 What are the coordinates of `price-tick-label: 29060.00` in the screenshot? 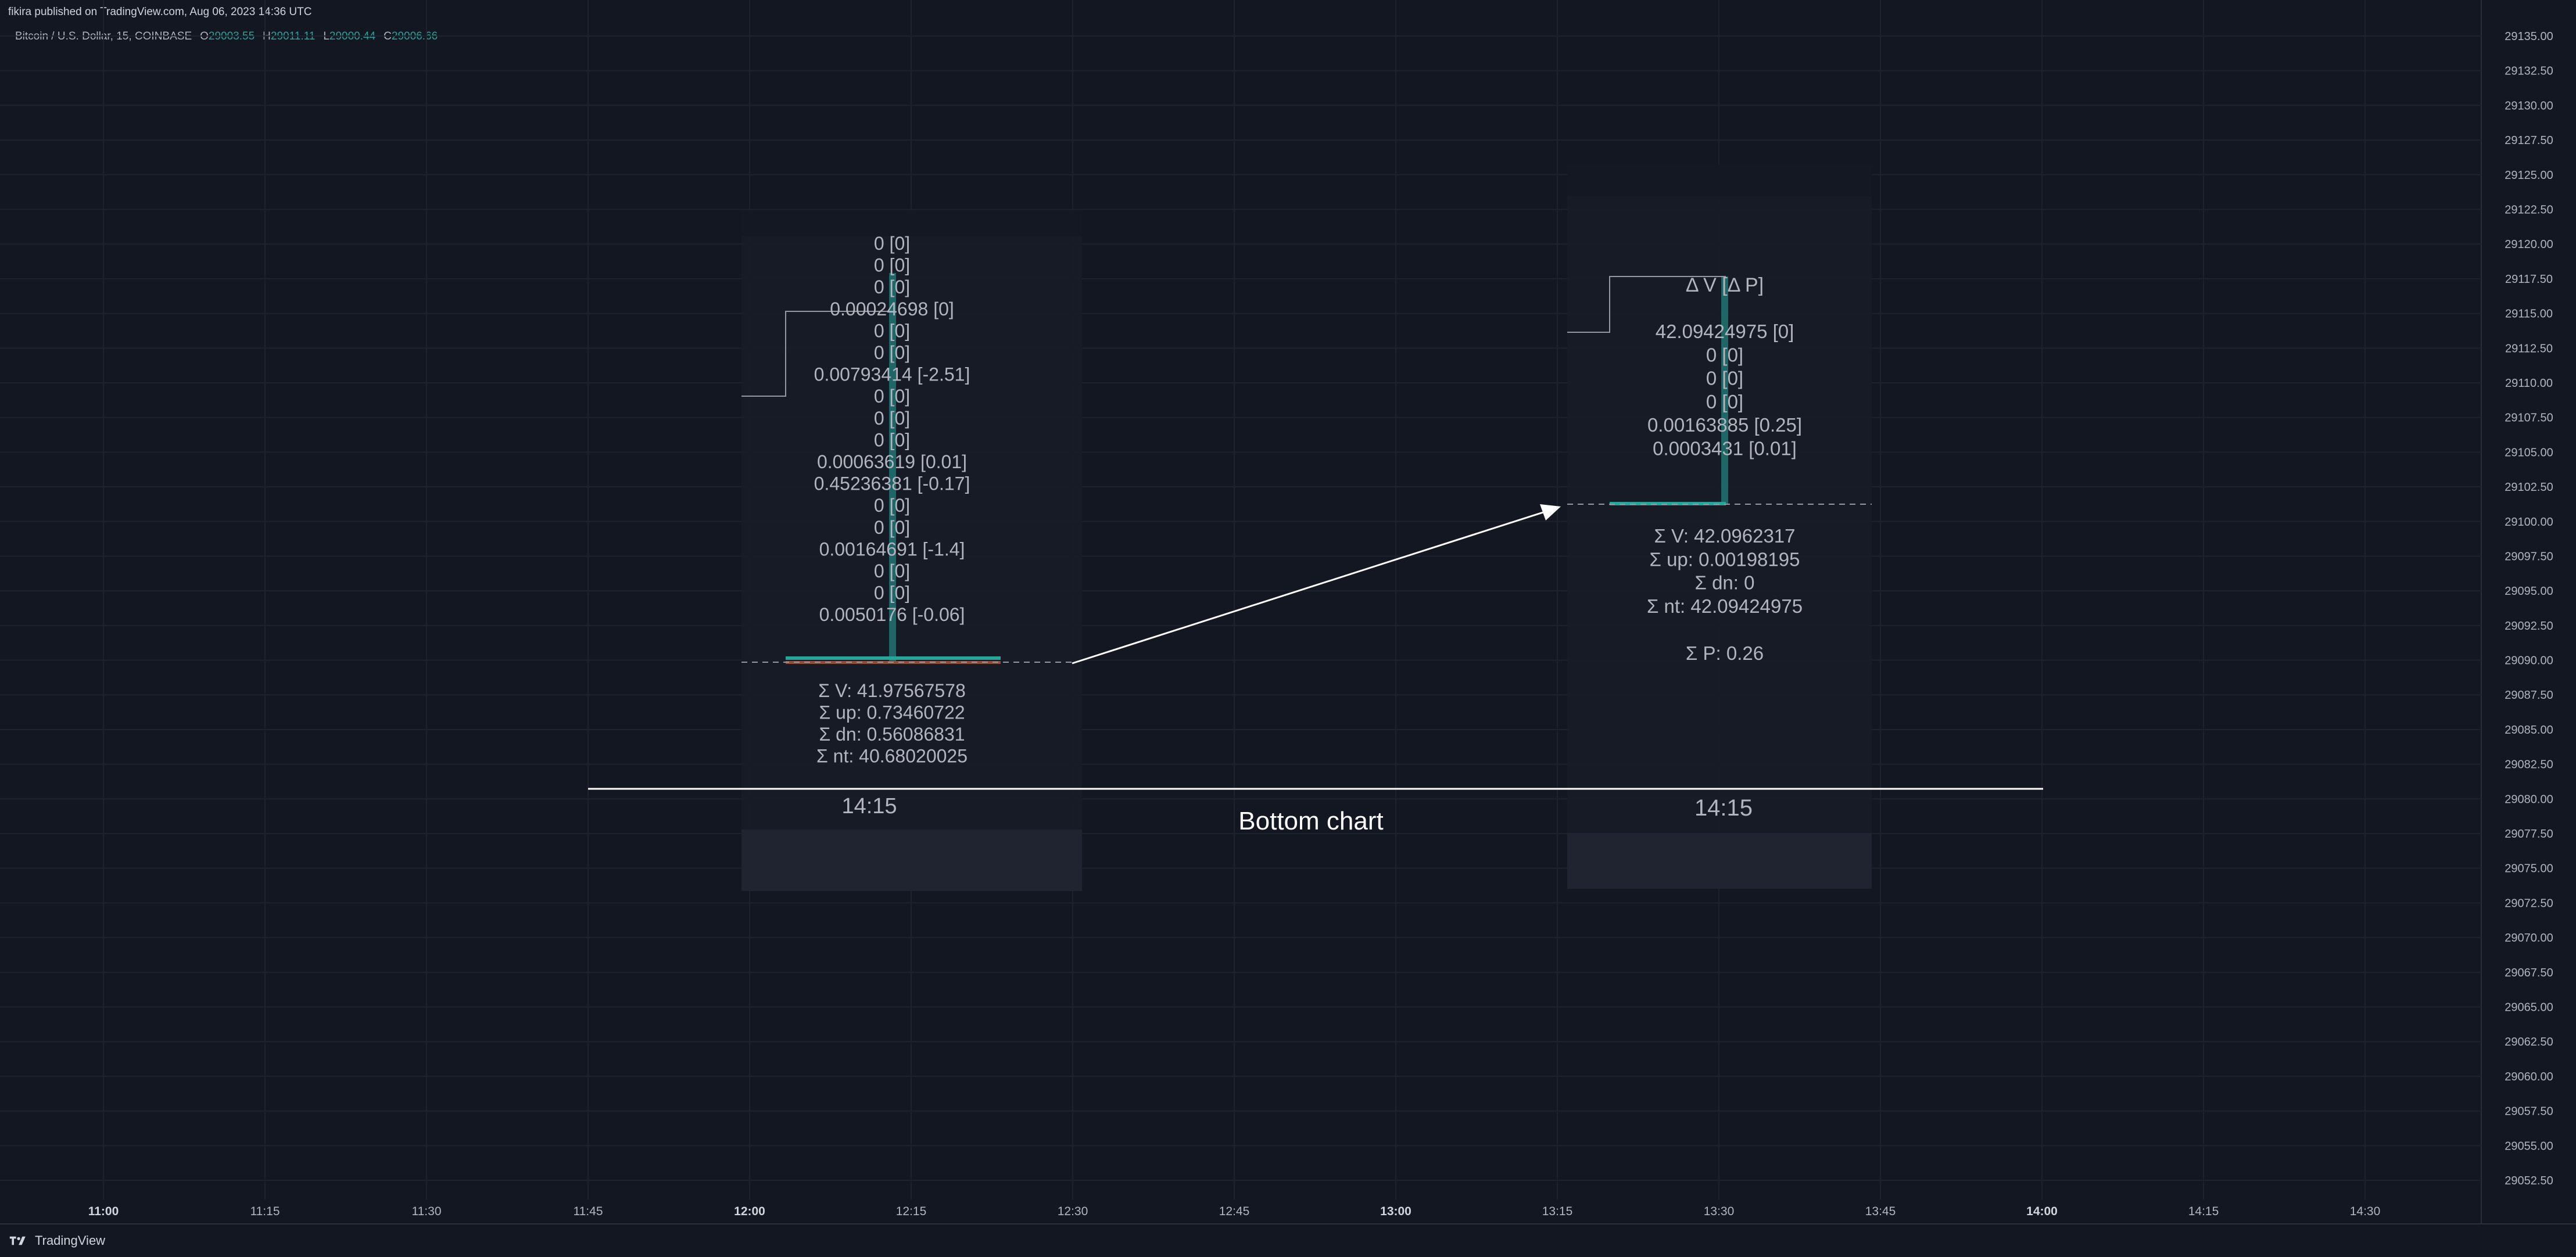 It's located at (2529, 1077).